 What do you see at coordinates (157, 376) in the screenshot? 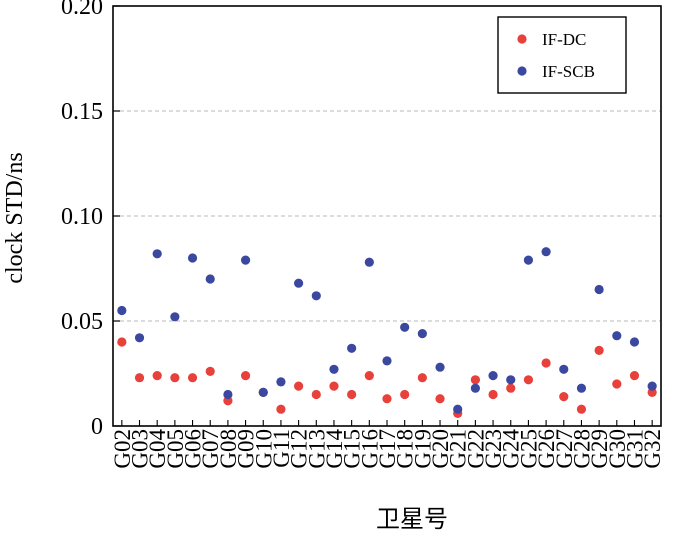
I see `point-if-dc-g04` at bounding box center [157, 376].